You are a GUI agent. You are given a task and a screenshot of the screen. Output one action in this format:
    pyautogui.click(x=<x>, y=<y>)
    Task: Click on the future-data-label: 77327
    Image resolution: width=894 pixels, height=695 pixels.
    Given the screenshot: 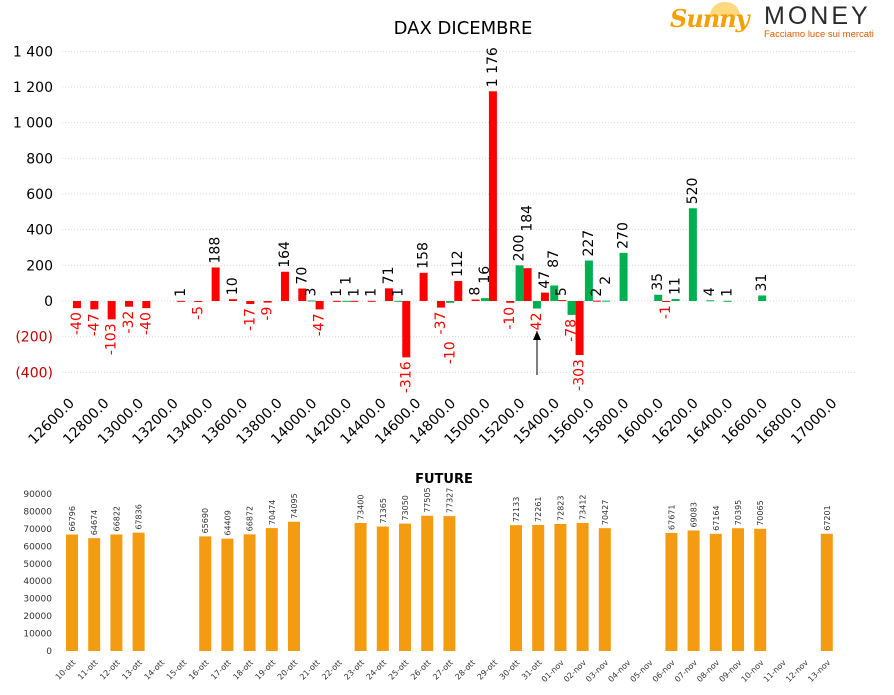 What is the action you would take?
    pyautogui.click(x=449, y=500)
    